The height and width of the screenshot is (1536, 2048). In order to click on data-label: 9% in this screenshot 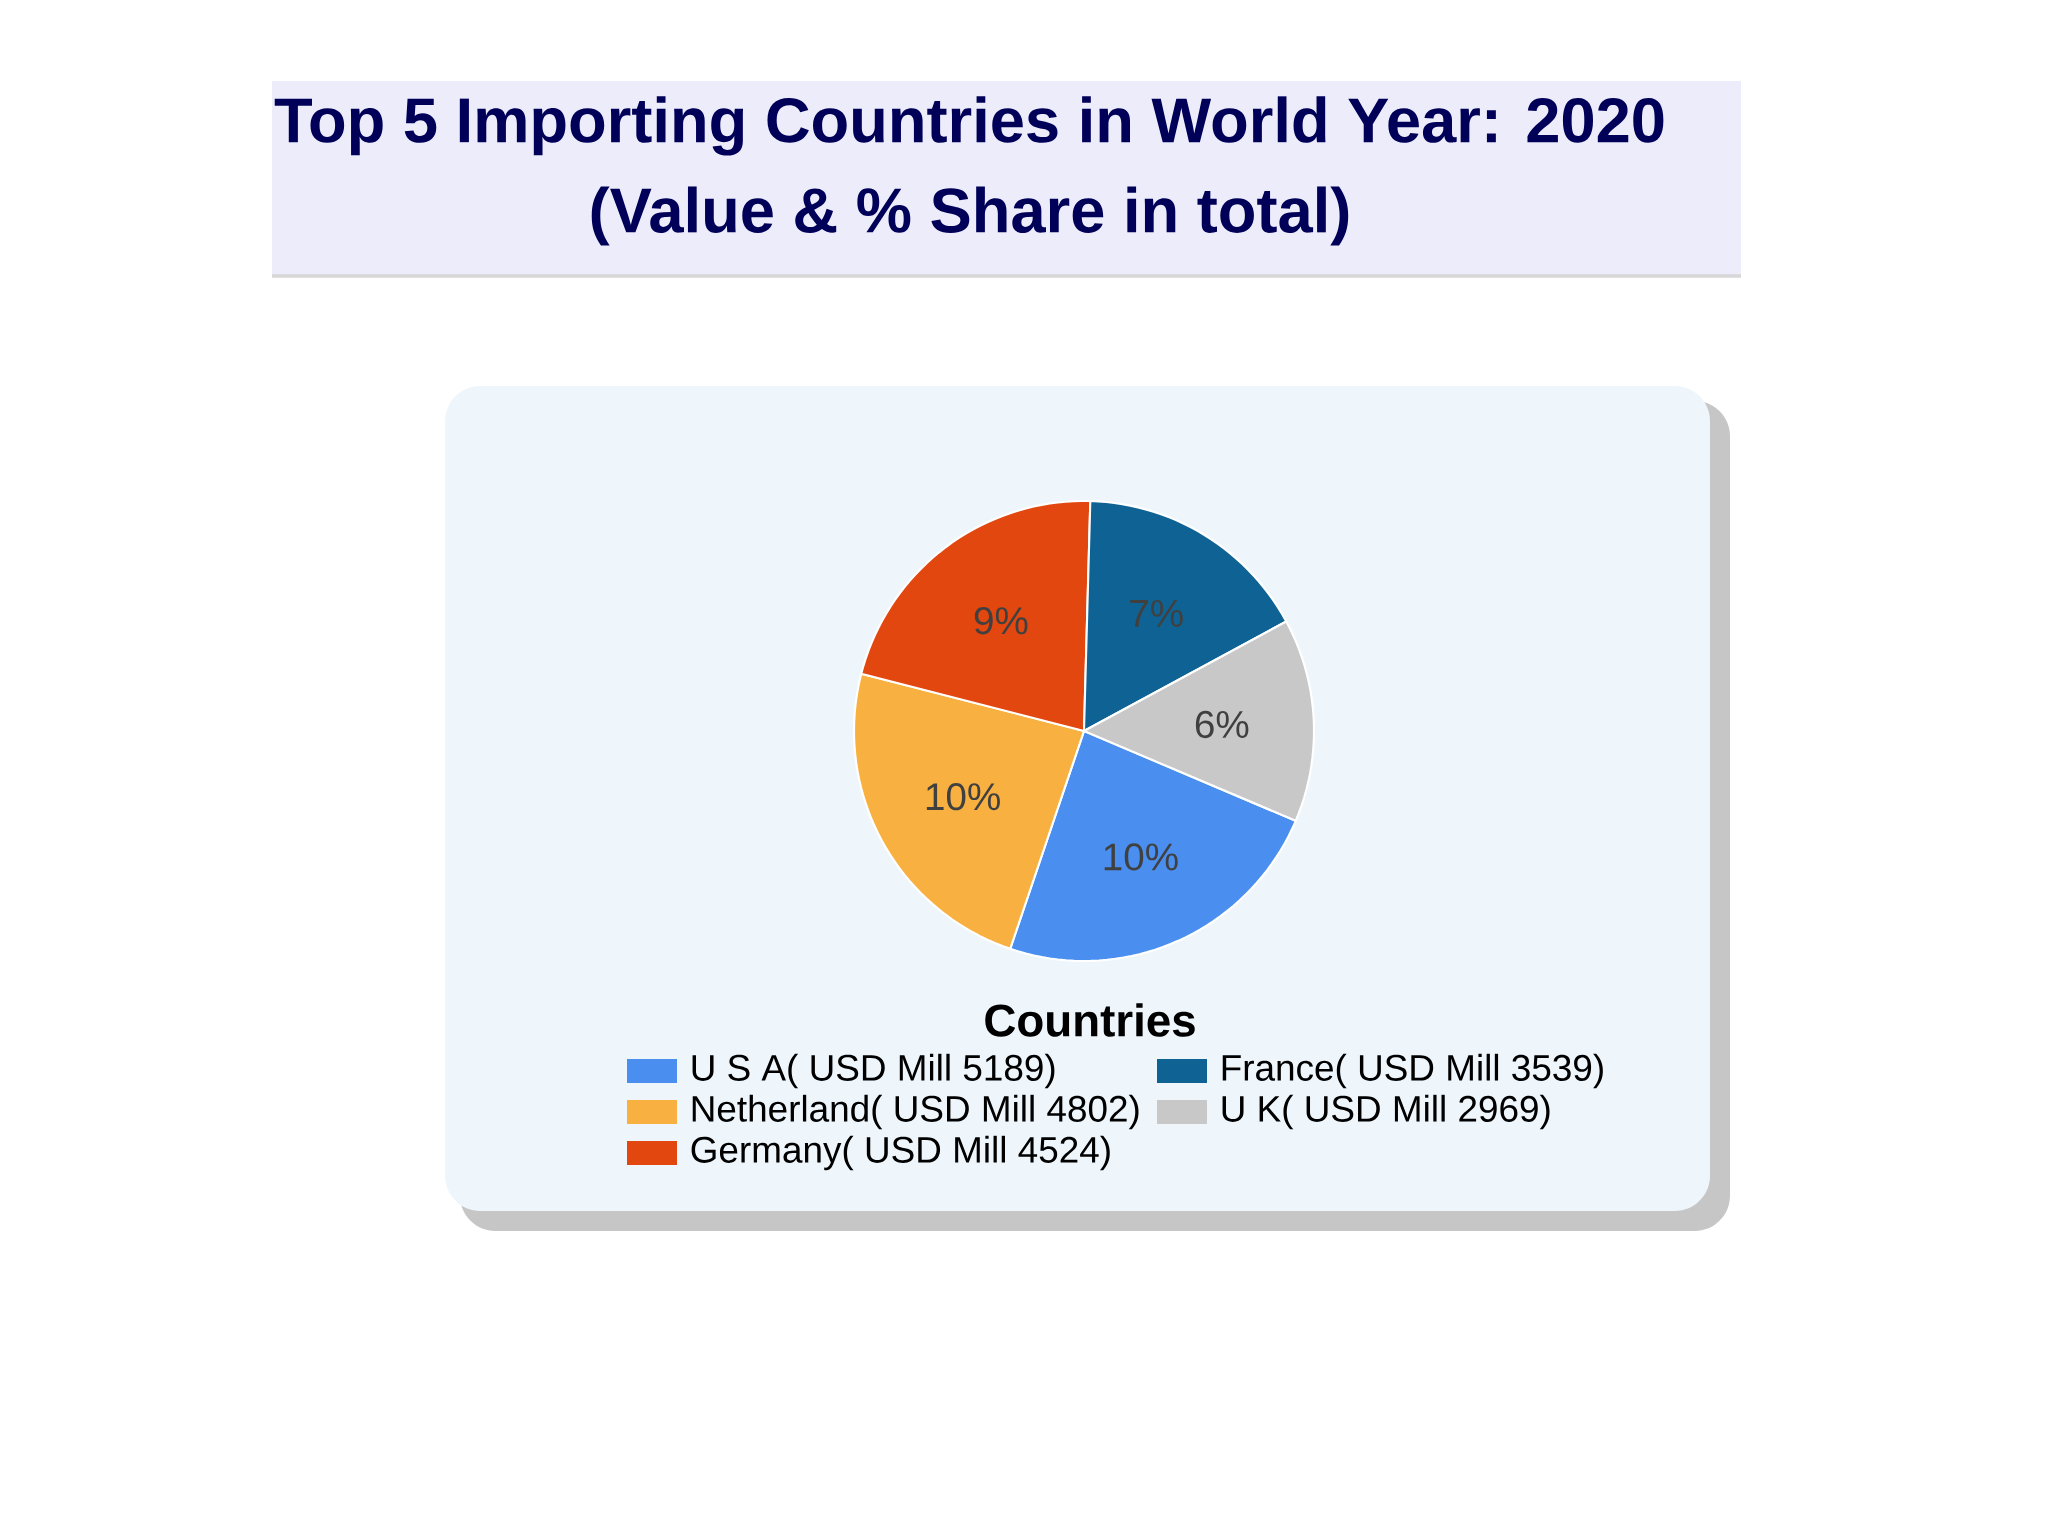, I will do `click(1001, 621)`.